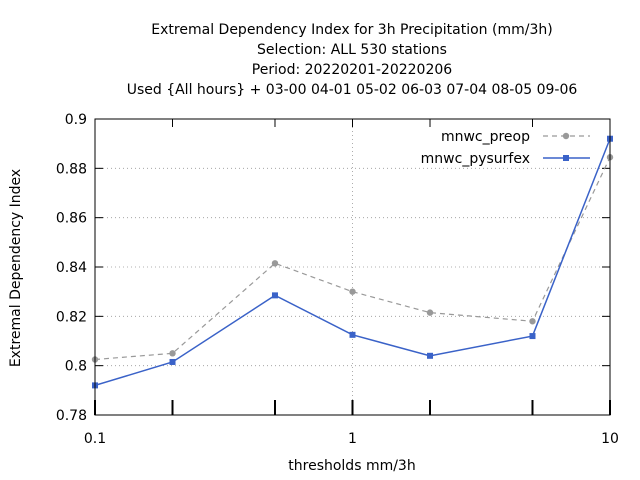  What do you see at coordinates (610, 439) in the screenshot?
I see `x-tick-label: 10` at bounding box center [610, 439].